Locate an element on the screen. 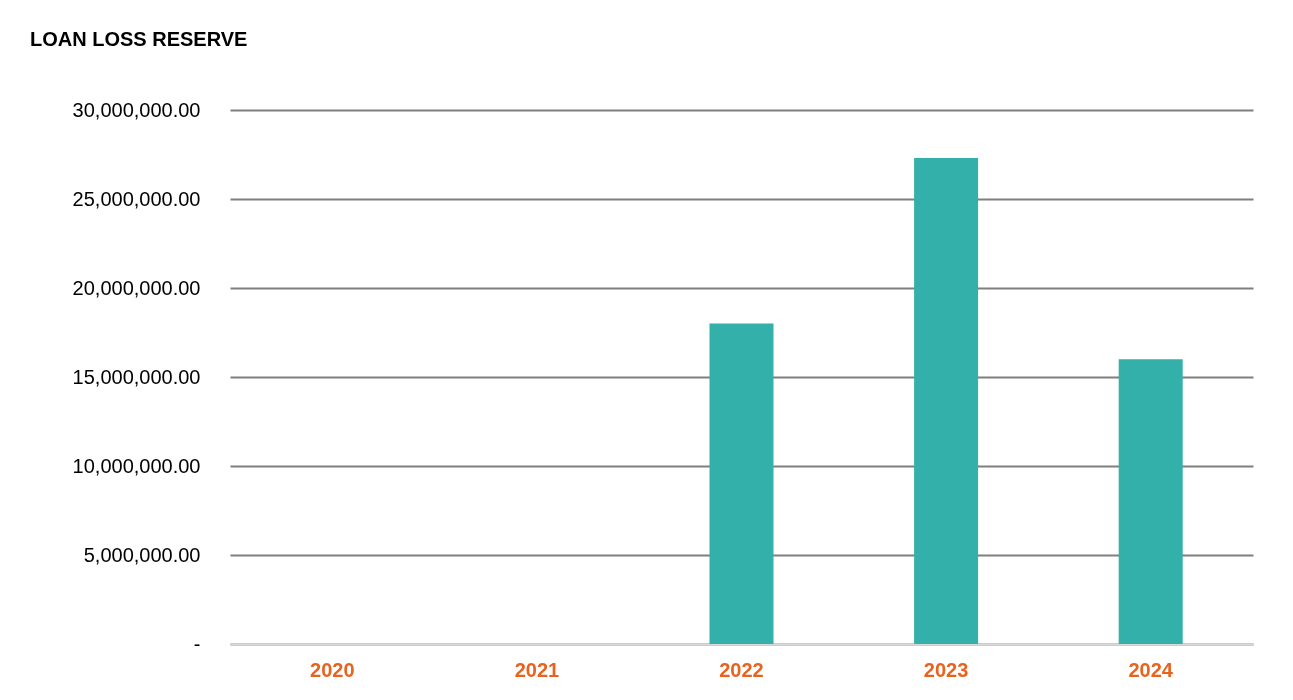 Image resolution: width=1293 pixels, height=700 pixels. y-tick-label: 15,000,000.00 is located at coordinates (136, 376).